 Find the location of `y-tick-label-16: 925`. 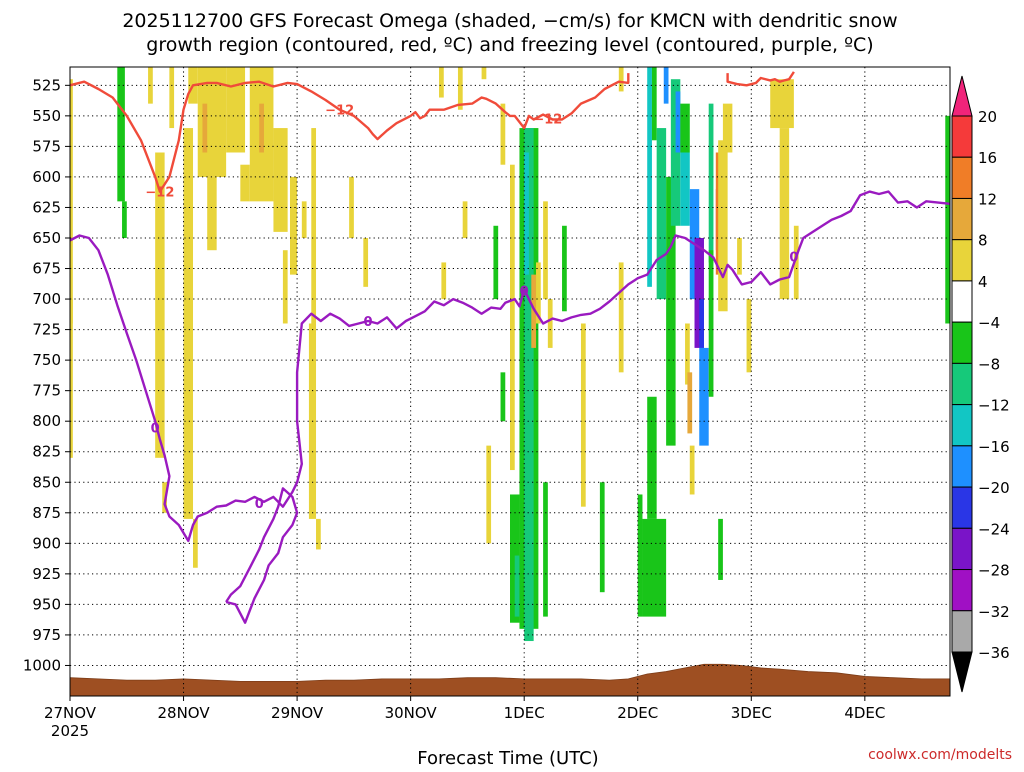

y-tick-label-16: 925 is located at coordinates (46, 574).